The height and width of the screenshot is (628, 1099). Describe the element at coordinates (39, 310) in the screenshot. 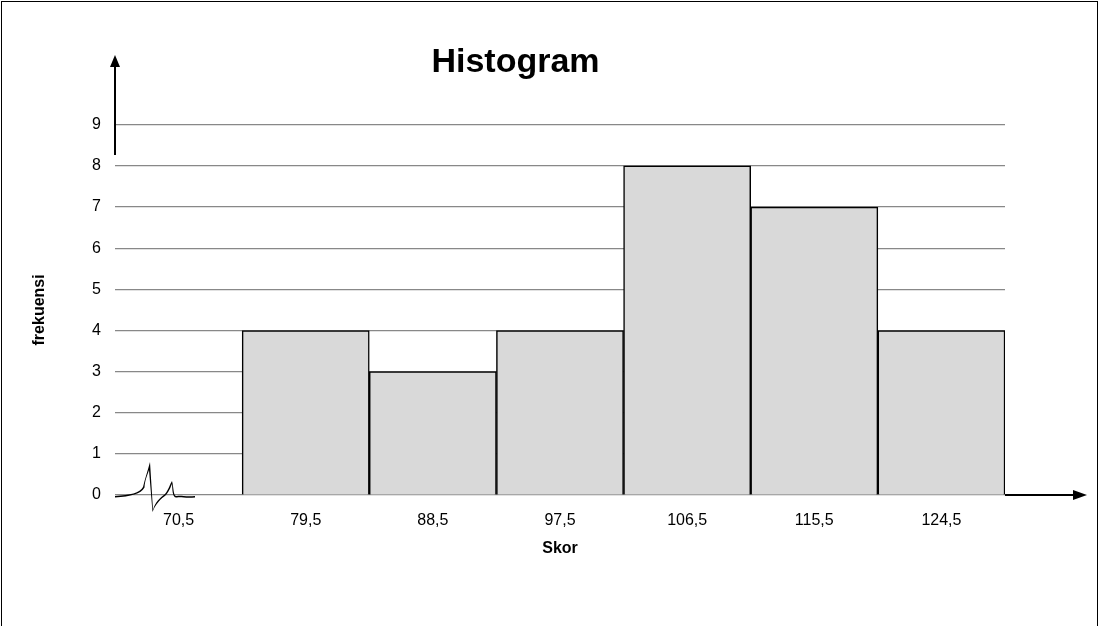

I see `y-axis-title: frekuensi` at that location.